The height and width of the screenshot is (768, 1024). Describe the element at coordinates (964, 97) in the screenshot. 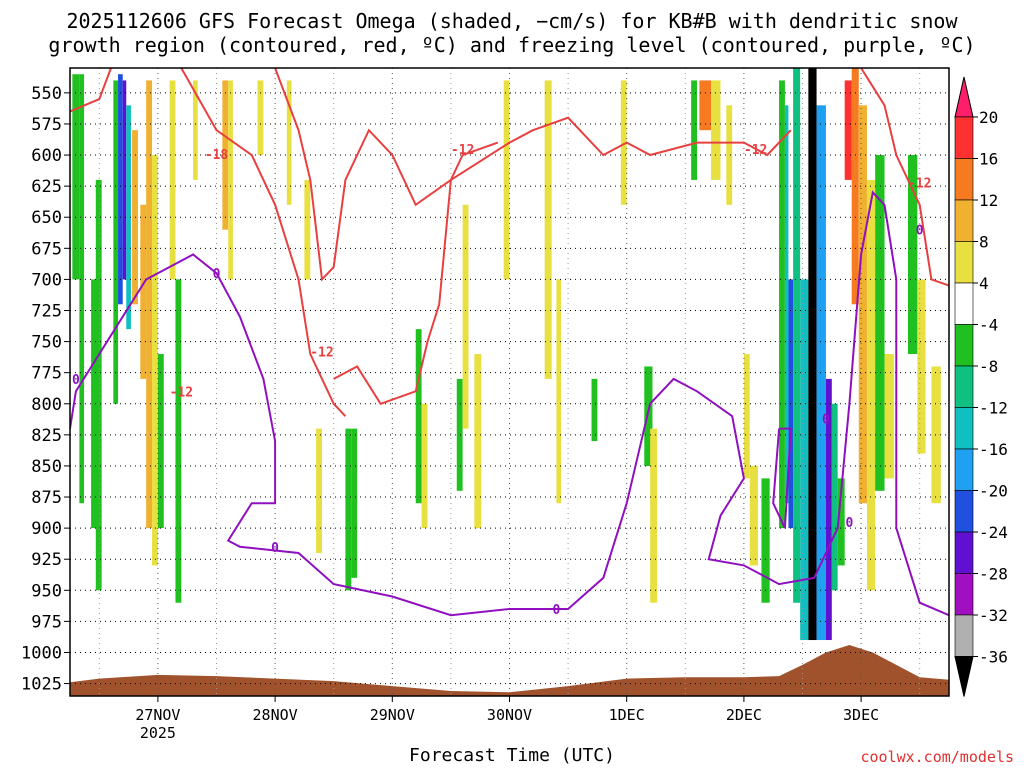

I see `colorbar-top-arrow` at that location.